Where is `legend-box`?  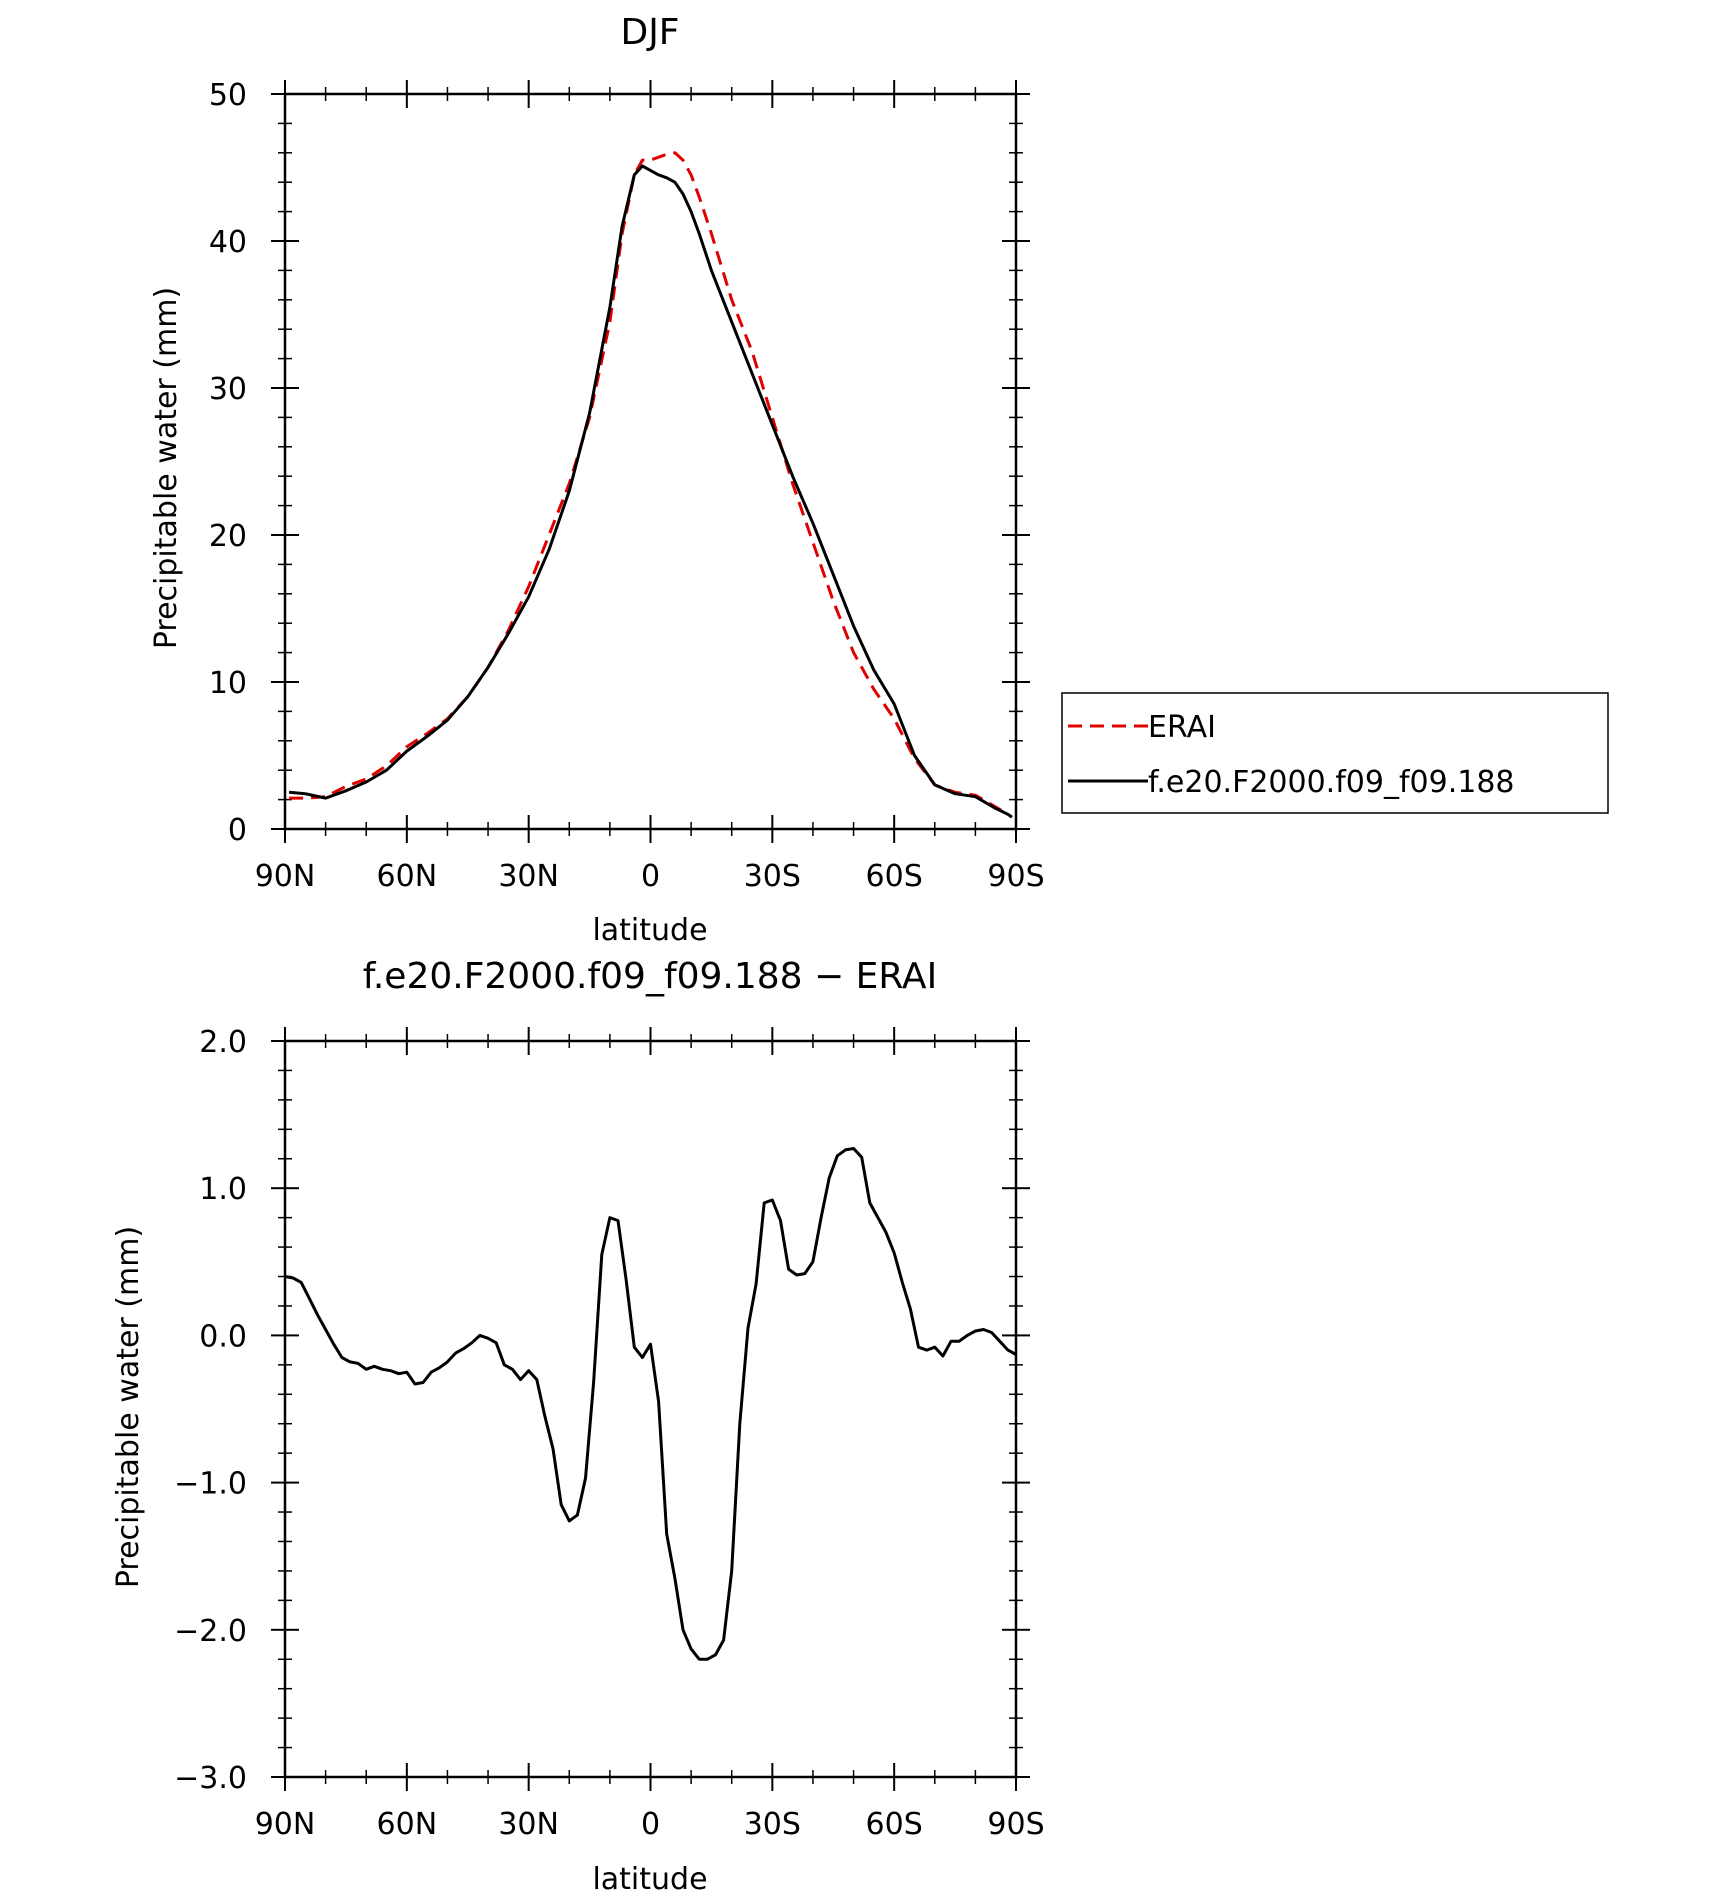
legend-box is located at coordinates (1335, 753).